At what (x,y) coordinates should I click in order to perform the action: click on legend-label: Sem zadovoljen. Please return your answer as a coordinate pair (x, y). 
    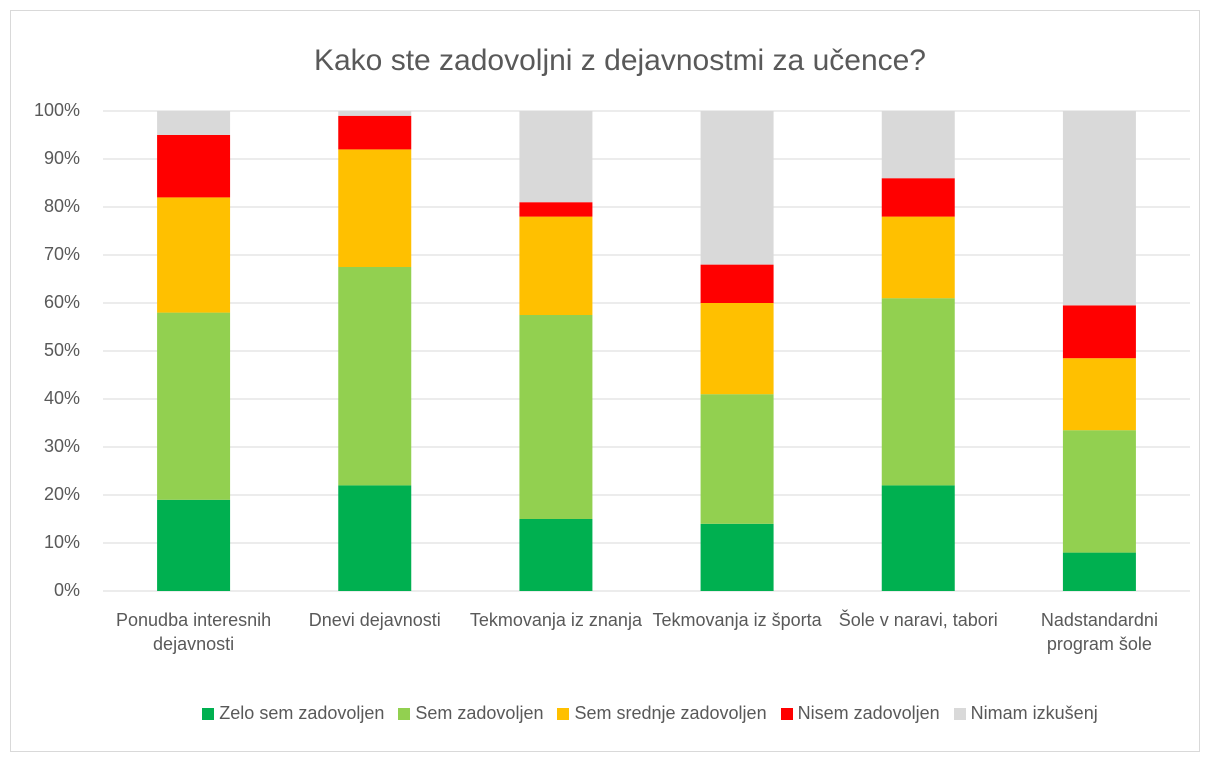
    Looking at the image, I should click on (479, 713).